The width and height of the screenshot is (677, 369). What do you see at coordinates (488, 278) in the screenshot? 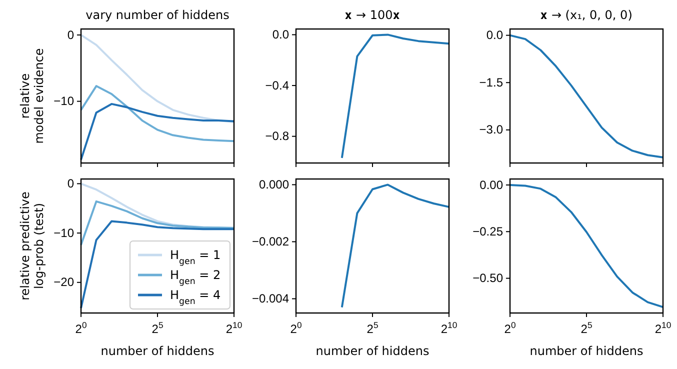
I see `y-tick-label: −0.50` at bounding box center [488, 278].